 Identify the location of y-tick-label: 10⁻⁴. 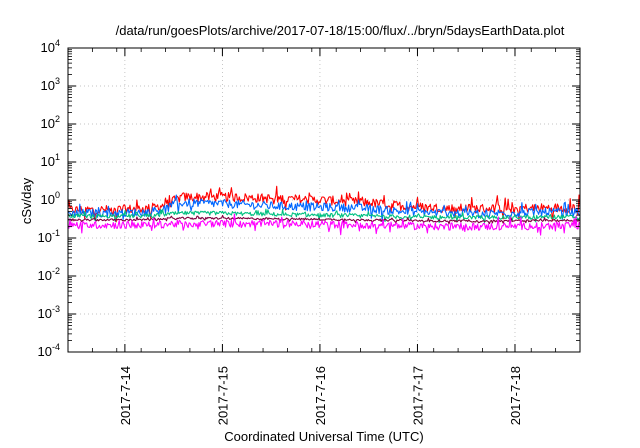
(49, 350).